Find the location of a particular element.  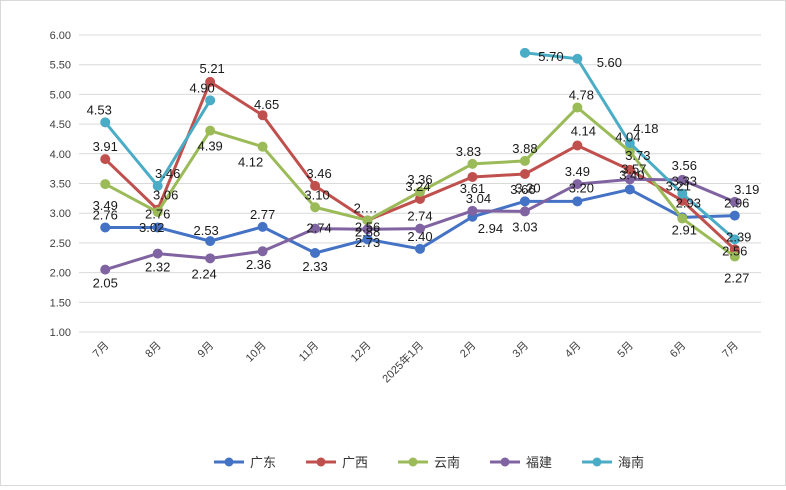

y-tick-label: 3.50 is located at coordinates (60, 185).